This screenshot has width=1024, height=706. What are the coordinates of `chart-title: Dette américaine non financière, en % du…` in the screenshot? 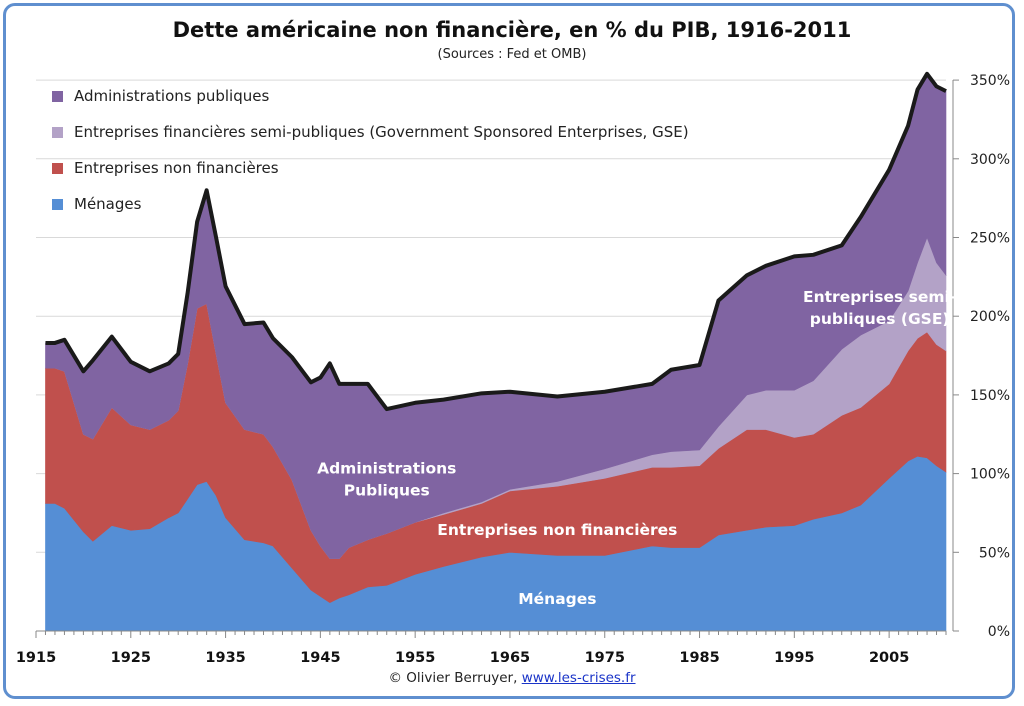 It's located at (512, 30).